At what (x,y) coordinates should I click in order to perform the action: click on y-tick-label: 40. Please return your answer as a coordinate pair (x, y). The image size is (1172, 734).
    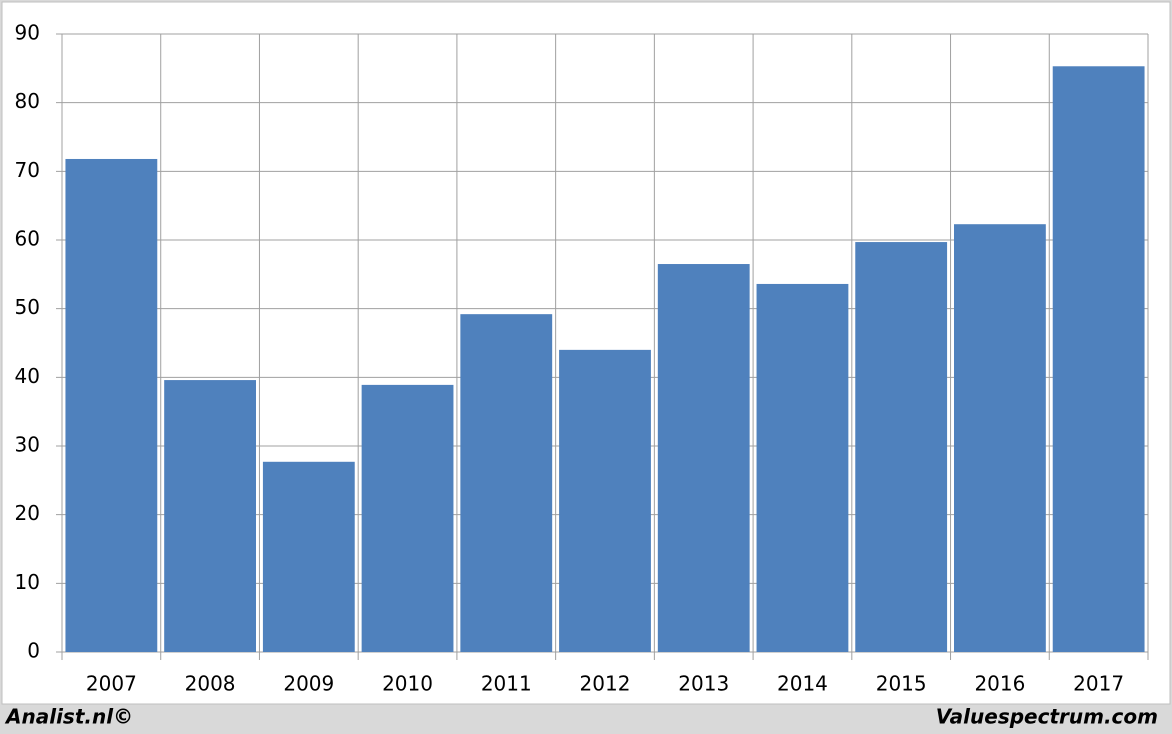
    Looking at the image, I should click on (27, 376).